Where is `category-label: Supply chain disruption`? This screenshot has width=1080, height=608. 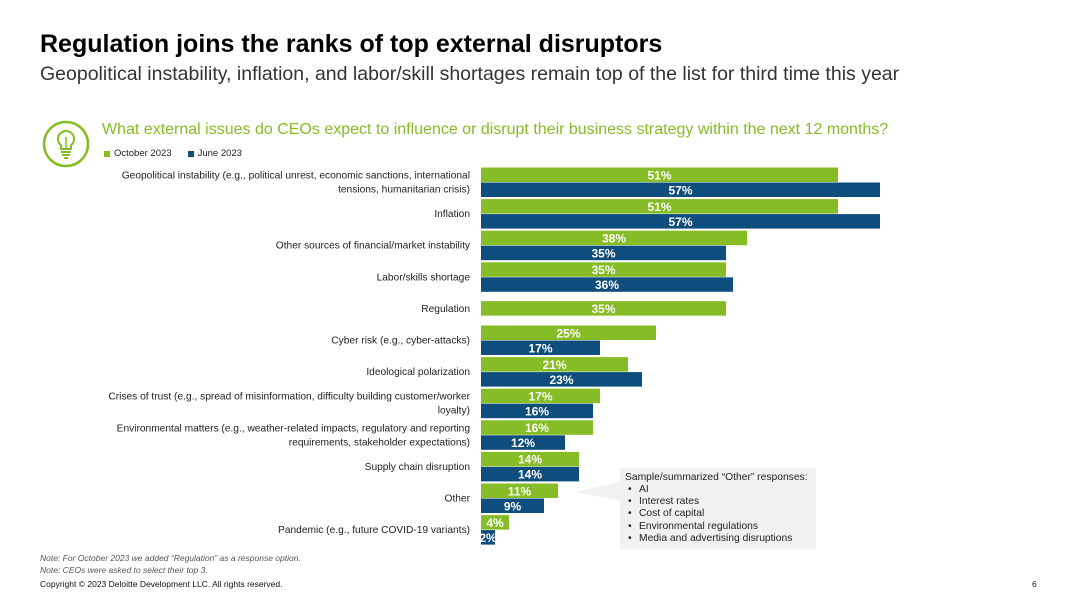
category-label: Supply chain disruption is located at coordinates (417, 467).